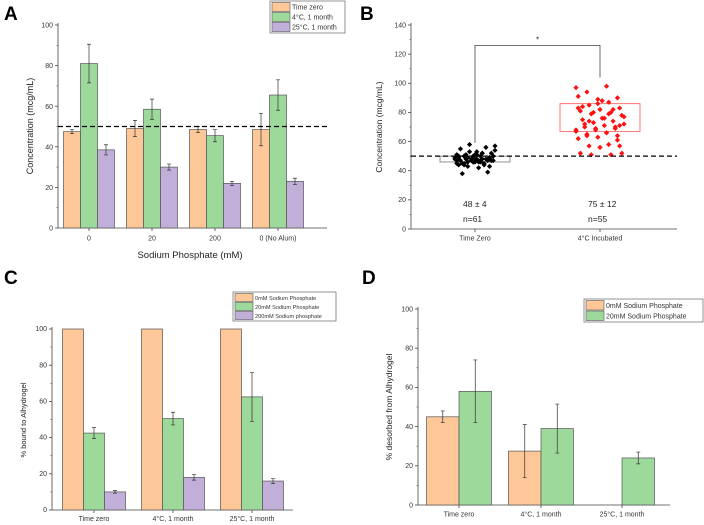  Describe the element at coordinates (367, 14) in the screenshot. I see `panel-letter: B` at that location.